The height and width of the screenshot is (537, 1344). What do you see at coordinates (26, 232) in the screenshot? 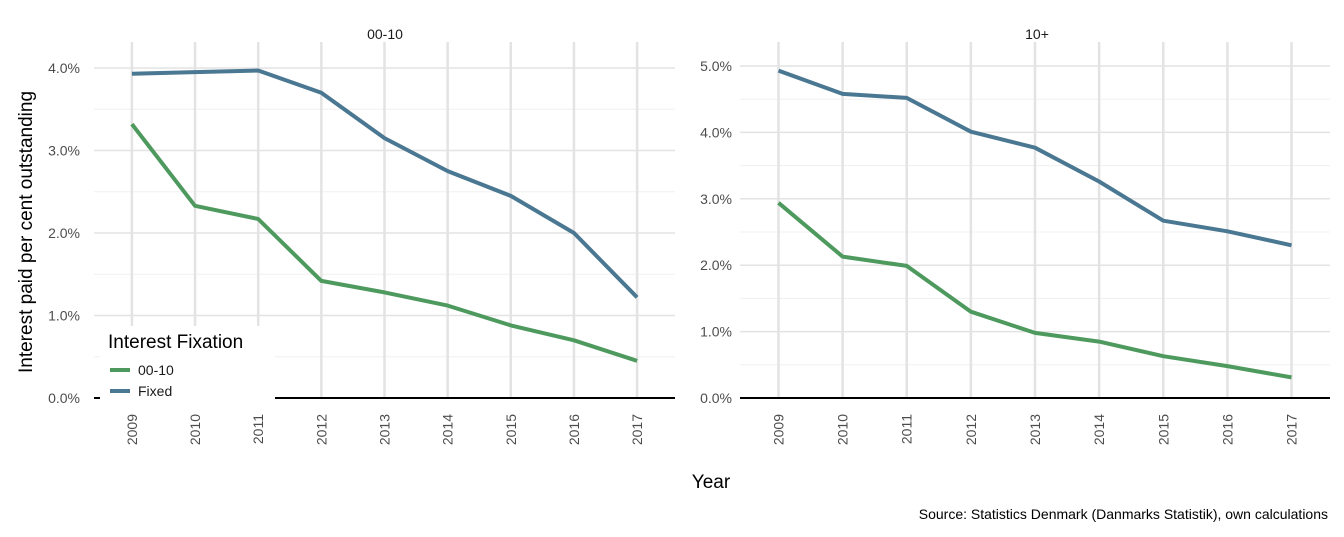
I see `y-axis-title: Interest paid per cent outstanding` at bounding box center [26, 232].